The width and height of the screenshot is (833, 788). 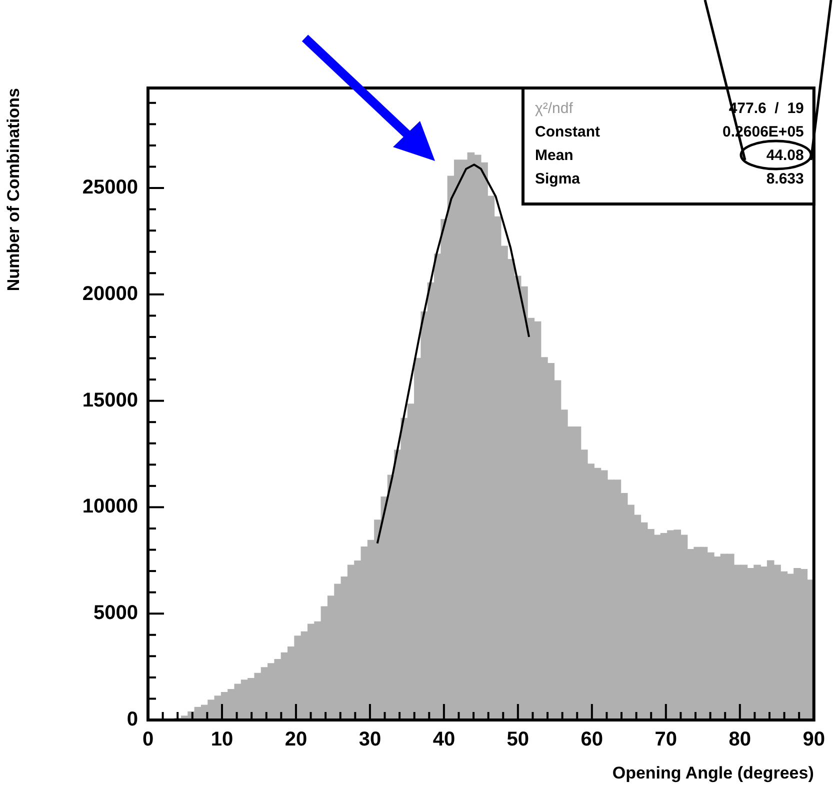 I want to click on y-tick-label: 5000, so click(x=116, y=613).